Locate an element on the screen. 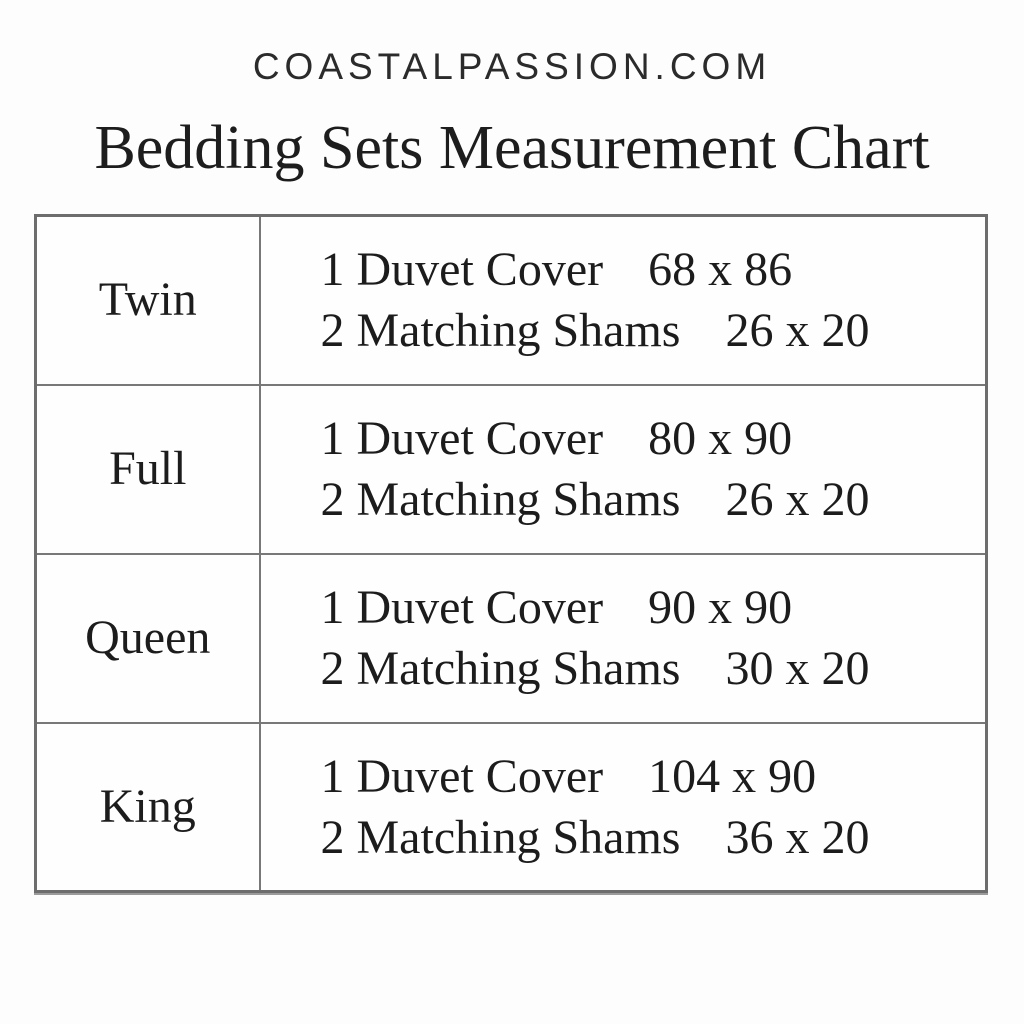 The image size is (1024, 1024). item-line: 2 Matching Shams 30 x 20 is located at coordinates (653, 668).